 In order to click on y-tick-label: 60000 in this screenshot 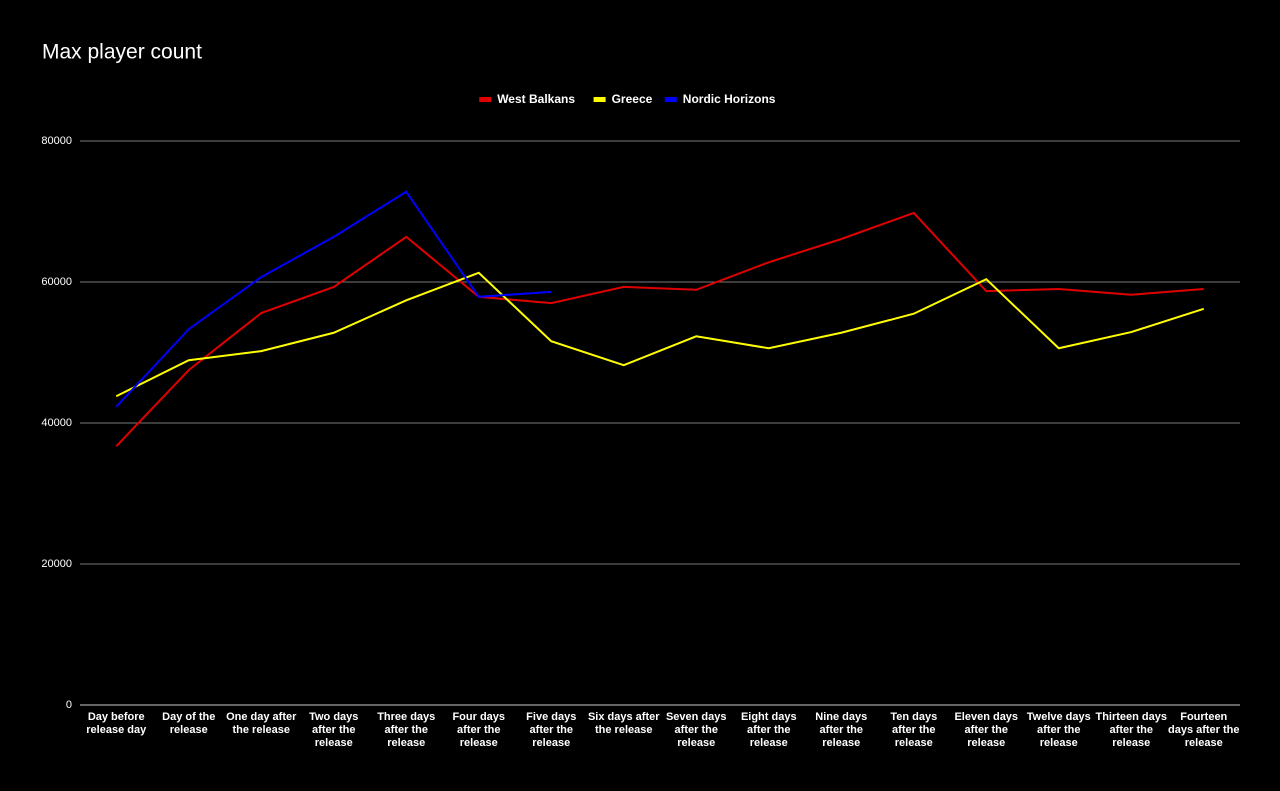, I will do `click(56, 282)`.